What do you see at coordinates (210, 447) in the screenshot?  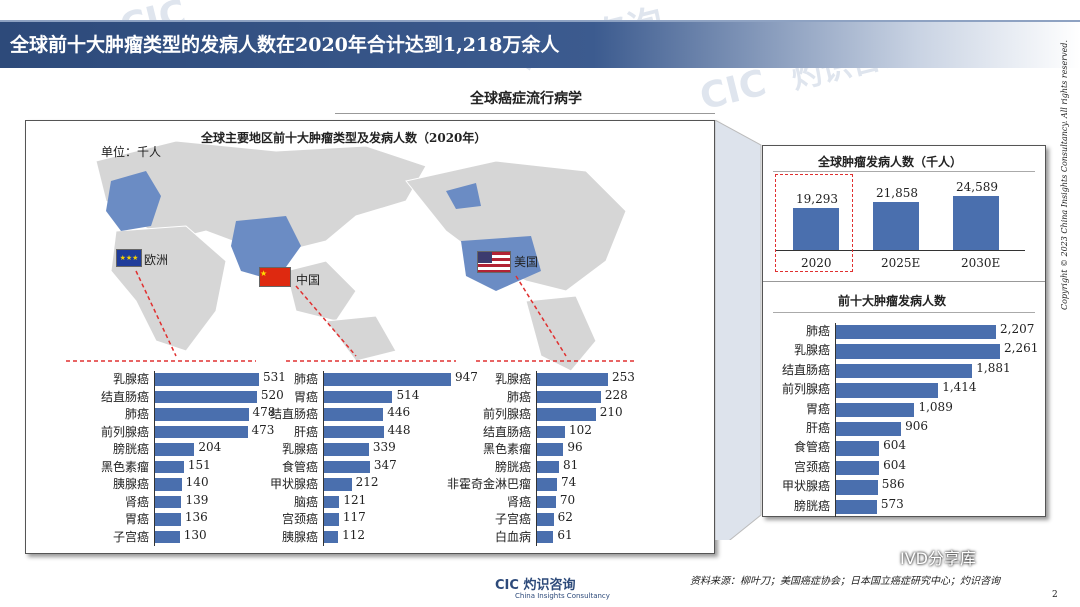 I see `value-label: 204` at bounding box center [210, 447].